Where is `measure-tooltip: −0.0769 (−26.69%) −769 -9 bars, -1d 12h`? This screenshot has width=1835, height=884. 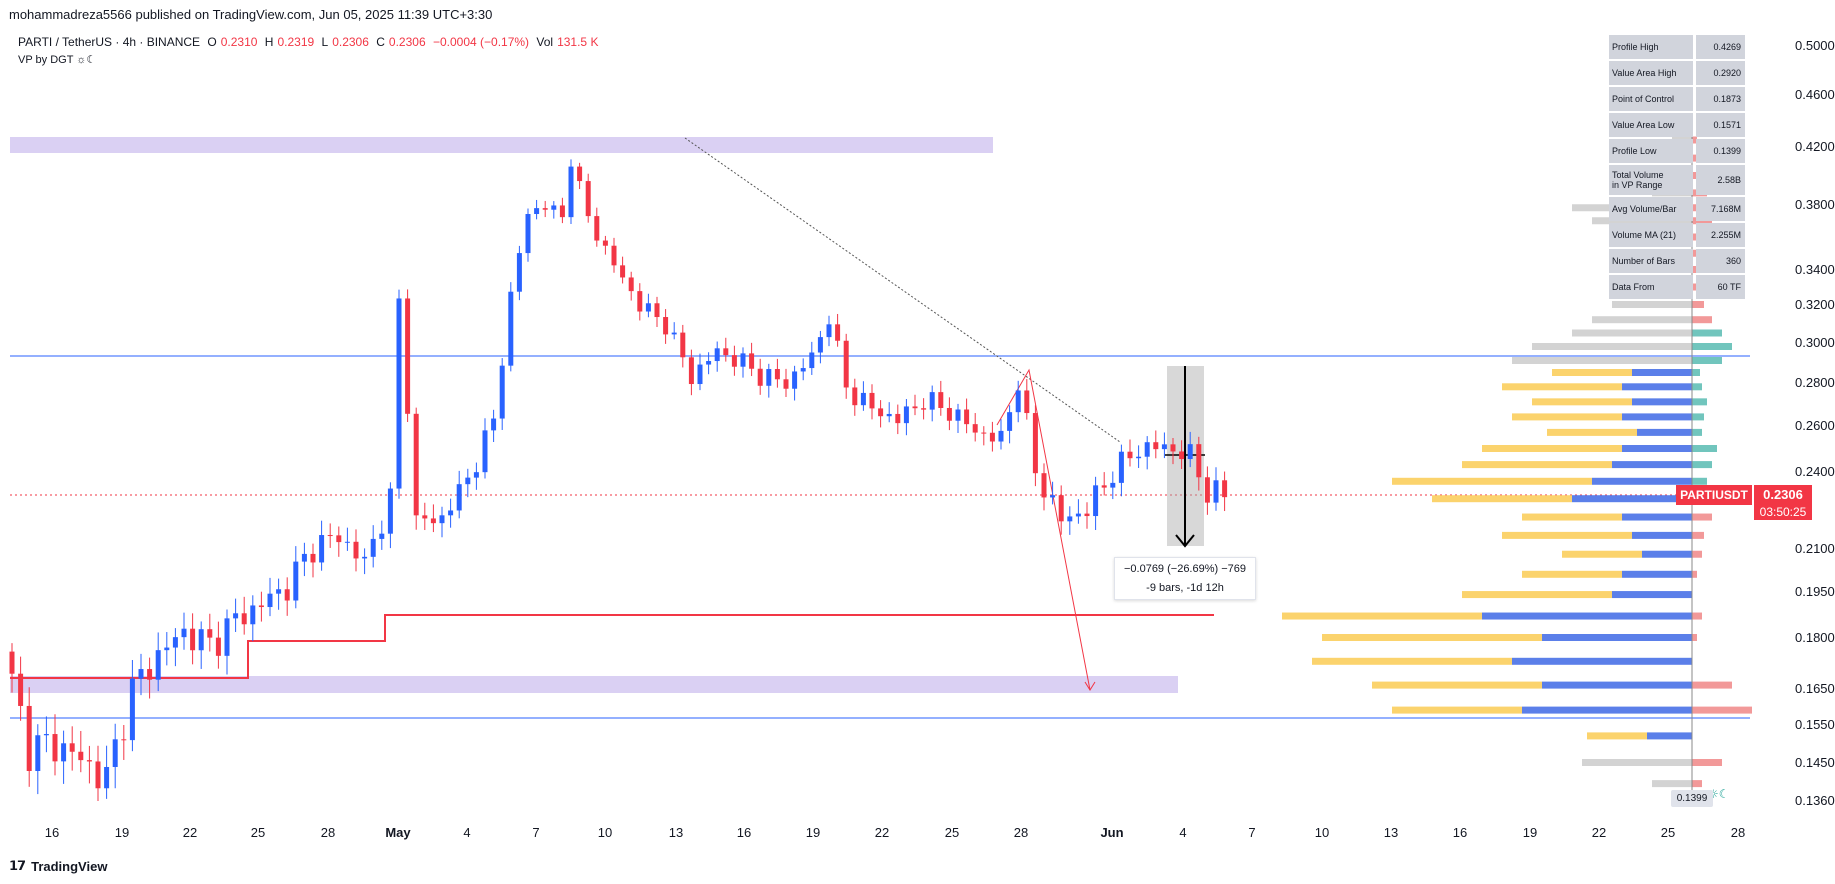
measure-tooltip: −0.0769 (−26.69%) −769 -9 bars, -1d 12h is located at coordinates (1185, 578).